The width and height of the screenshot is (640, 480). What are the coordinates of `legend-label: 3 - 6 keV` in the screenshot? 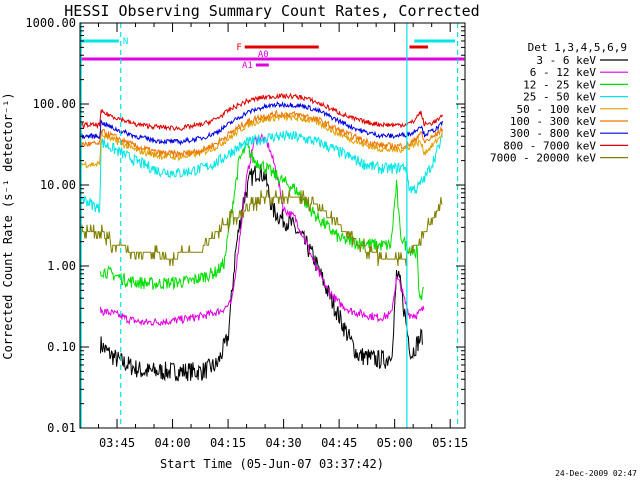 It's located at (566, 60).